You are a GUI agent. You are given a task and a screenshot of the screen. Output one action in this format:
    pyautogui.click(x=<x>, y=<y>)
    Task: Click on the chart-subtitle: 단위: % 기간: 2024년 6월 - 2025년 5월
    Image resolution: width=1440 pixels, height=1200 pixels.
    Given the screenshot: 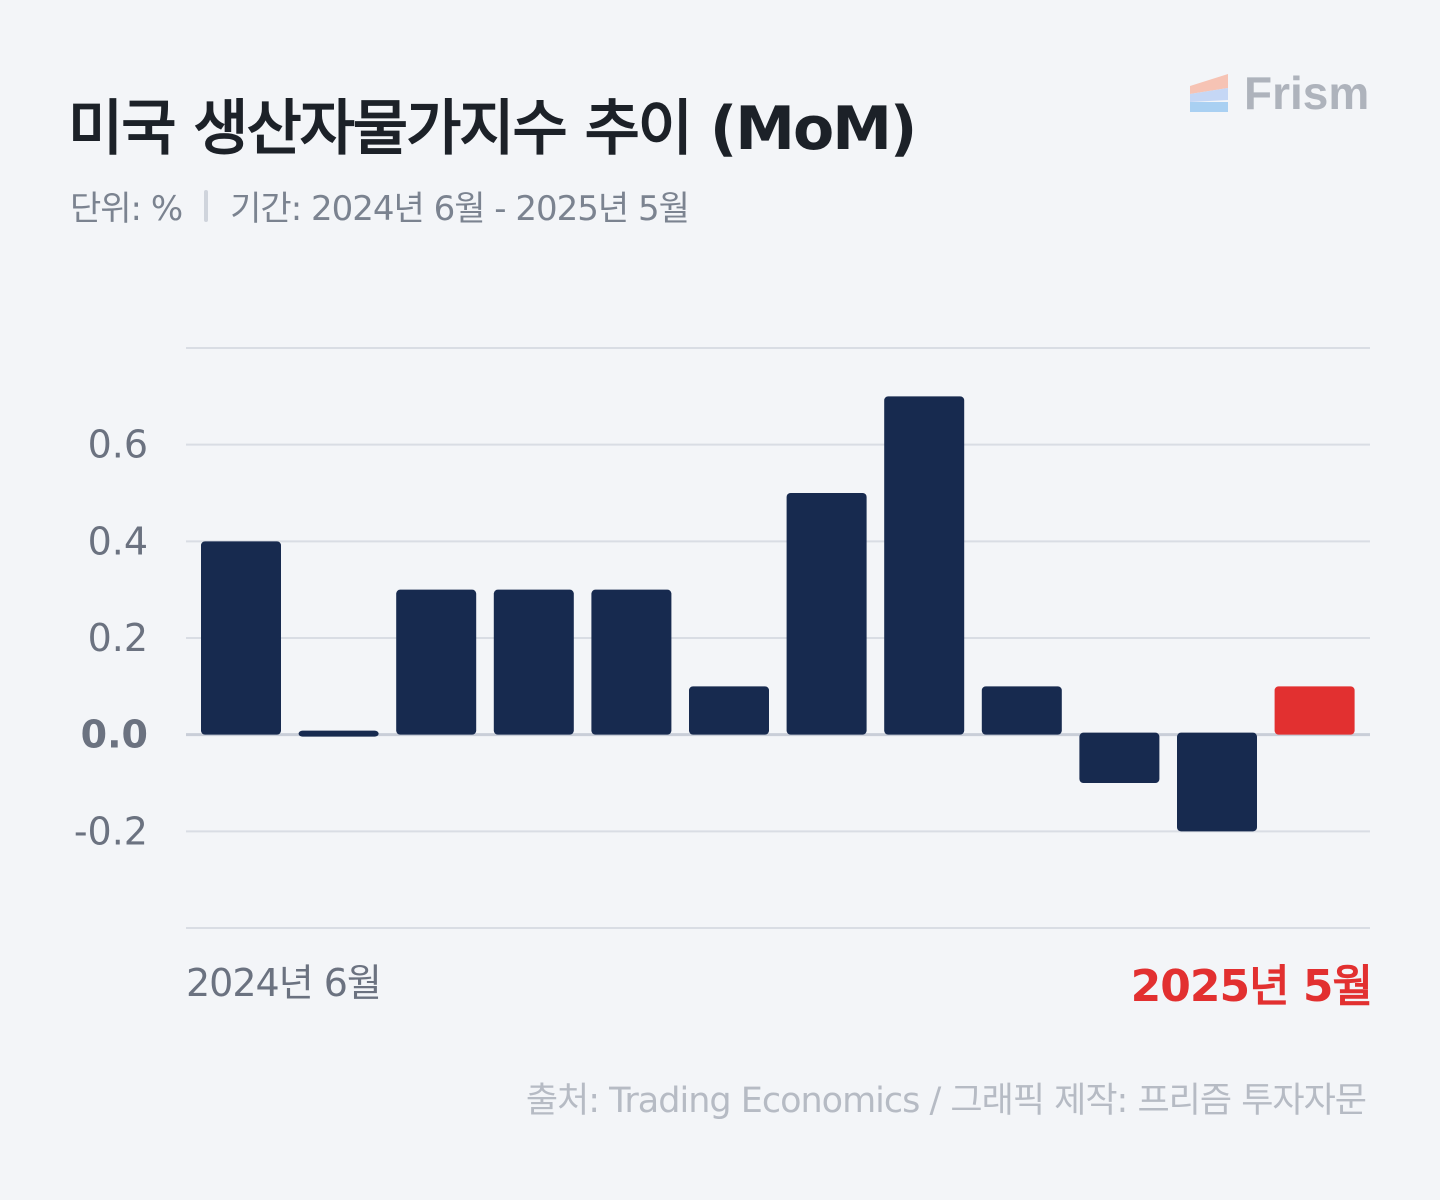 What is the action you would take?
    pyautogui.click(x=380, y=205)
    